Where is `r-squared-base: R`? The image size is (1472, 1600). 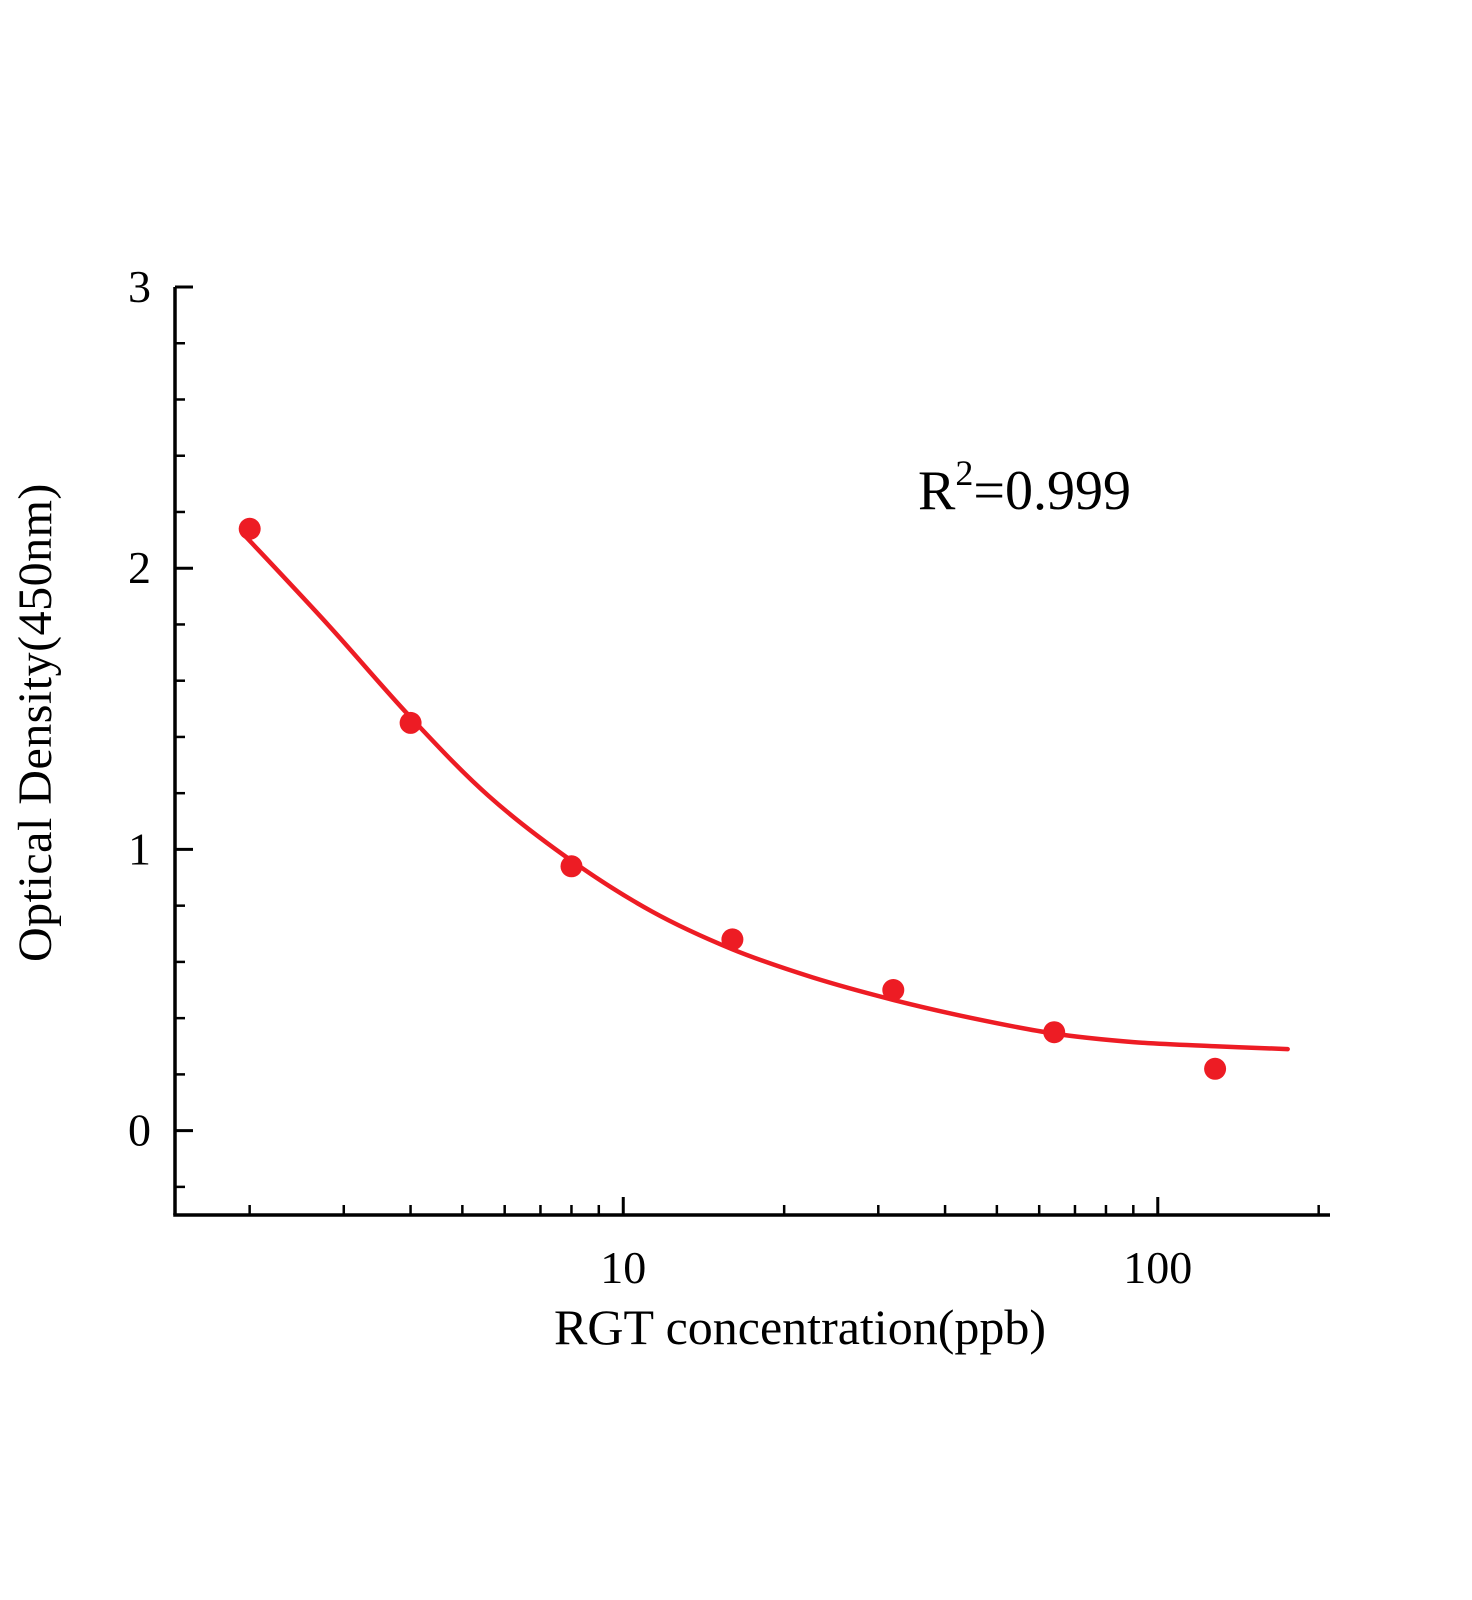 r-squared-base: R is located at coordinates (937, 491).